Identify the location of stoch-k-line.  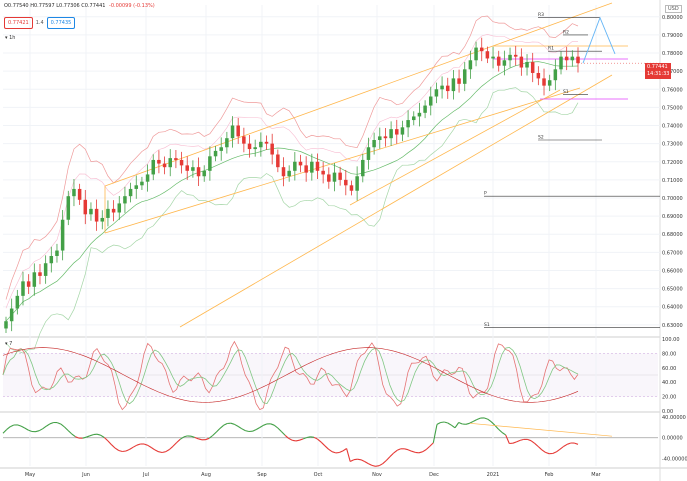
(290, 375).